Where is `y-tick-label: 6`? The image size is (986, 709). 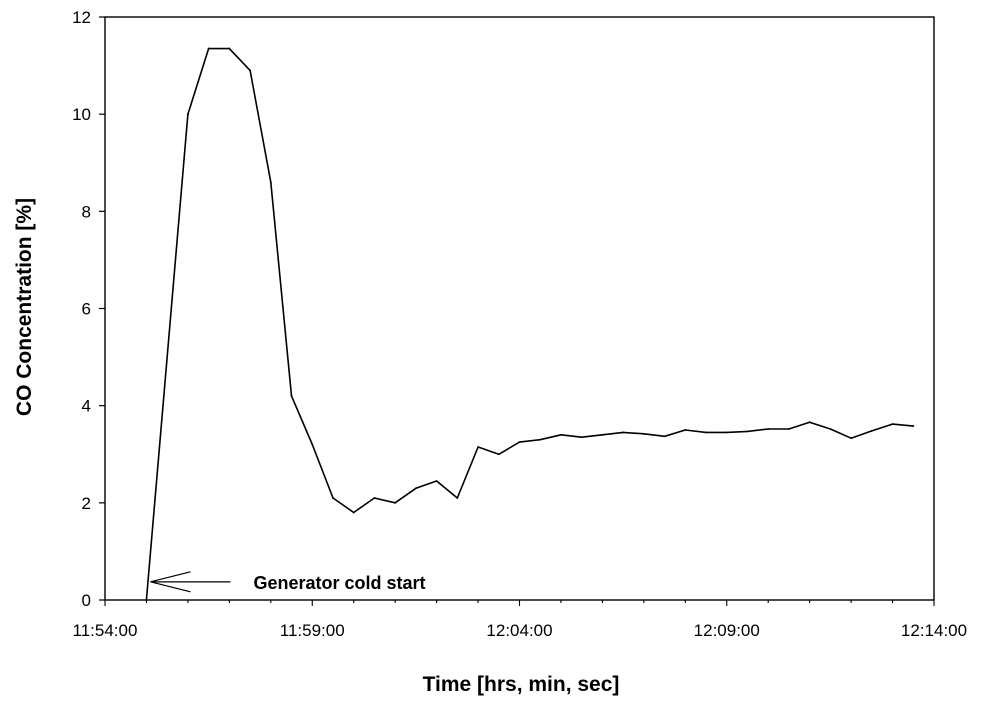 y-tick-label: 6 is located at coordinates (86, 309).